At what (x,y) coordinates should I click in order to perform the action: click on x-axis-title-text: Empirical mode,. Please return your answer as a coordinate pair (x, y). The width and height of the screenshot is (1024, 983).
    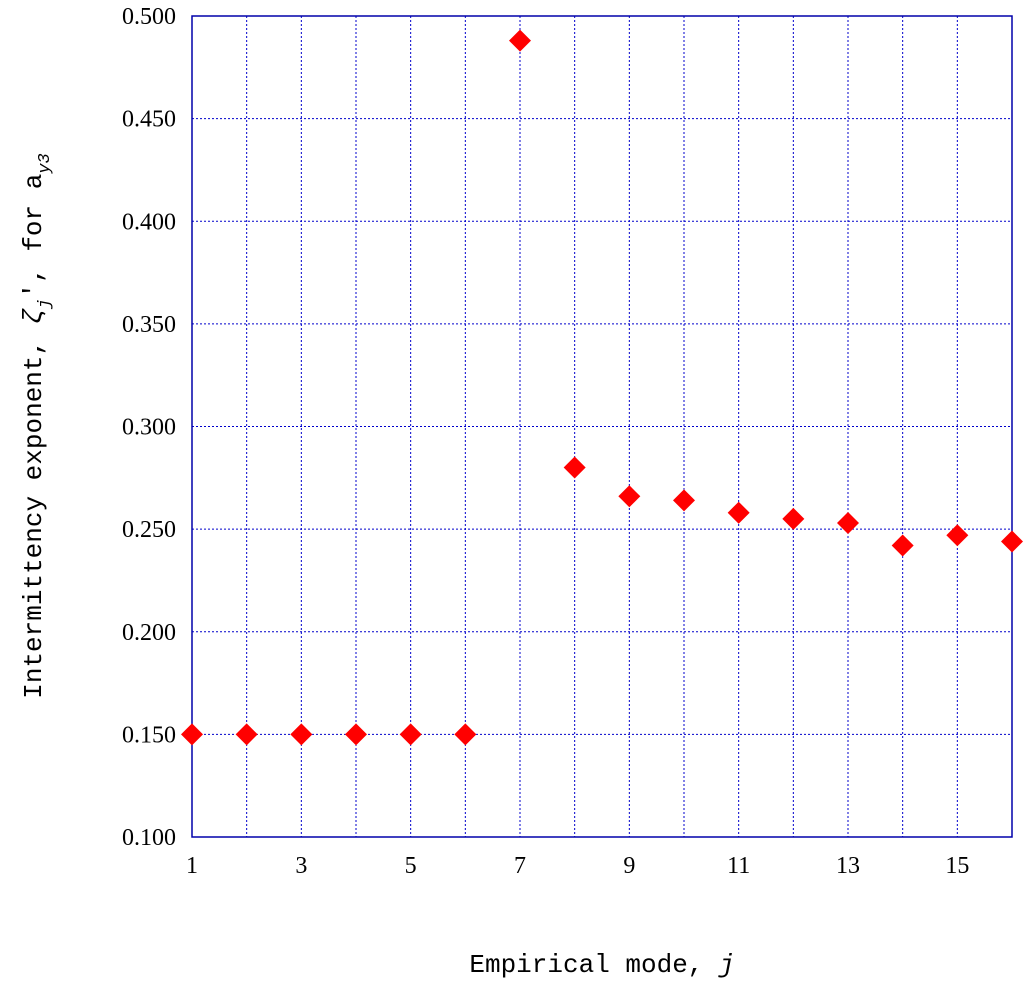
    Looking at the image, I should click on (594, 965).